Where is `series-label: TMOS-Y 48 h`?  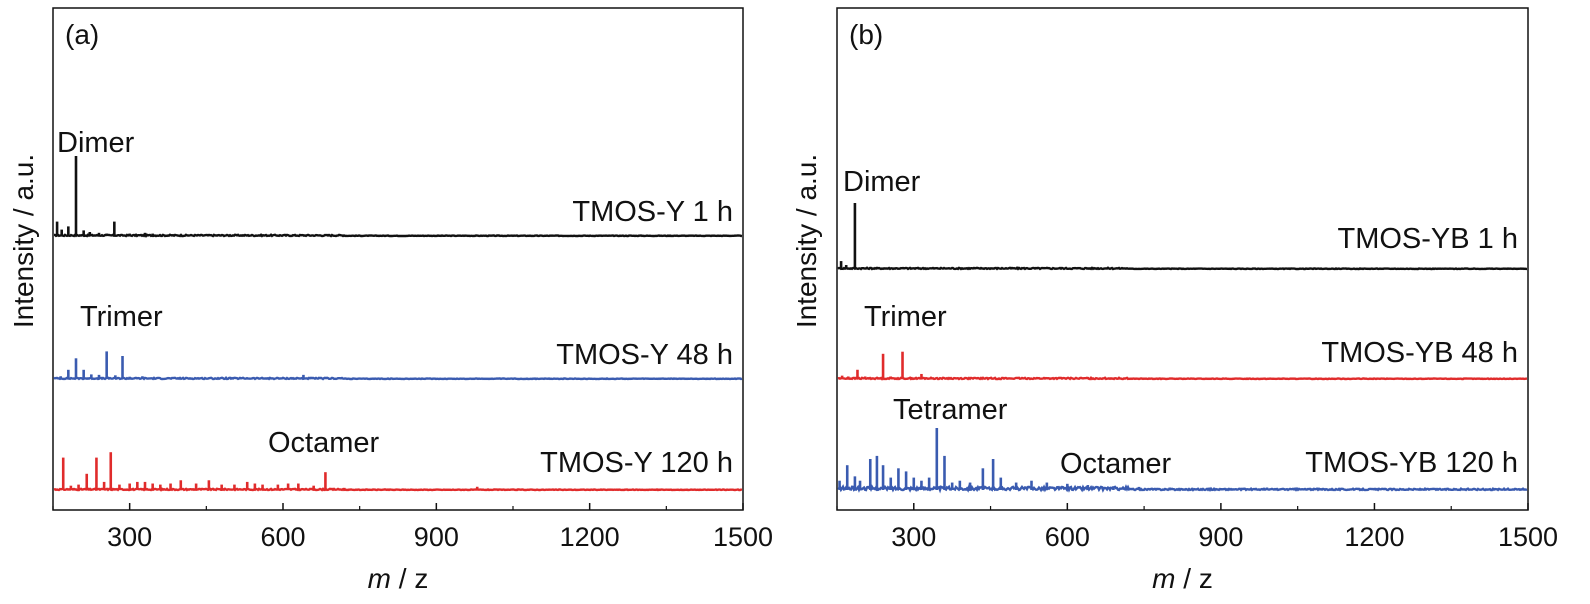
series-label: TMOS-Y 48 h is located at coordinates (644, 355).